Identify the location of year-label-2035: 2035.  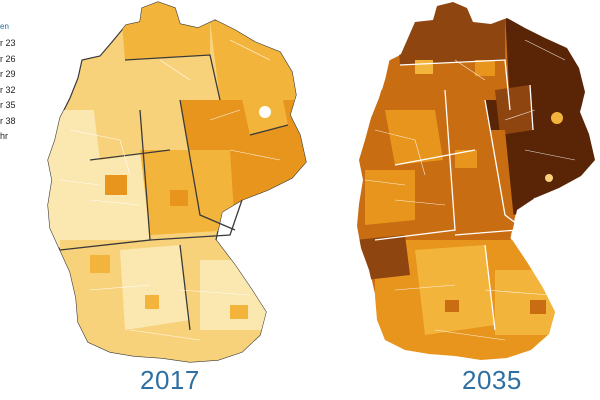
(492, 380).